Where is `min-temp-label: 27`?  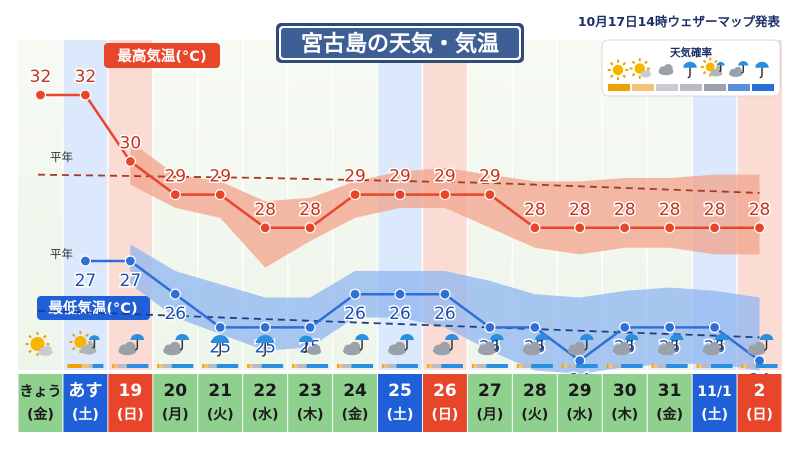
min-temp-label: 27 is located at coordinates (131, 281).